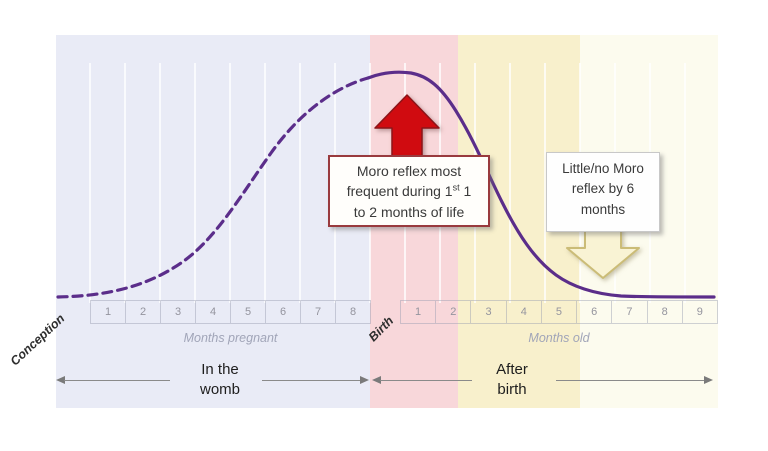 The image size is (768, 451). Describe the element at coordinates (407, 127) in the screenshot. I see `up-arrow-icon` at that location.